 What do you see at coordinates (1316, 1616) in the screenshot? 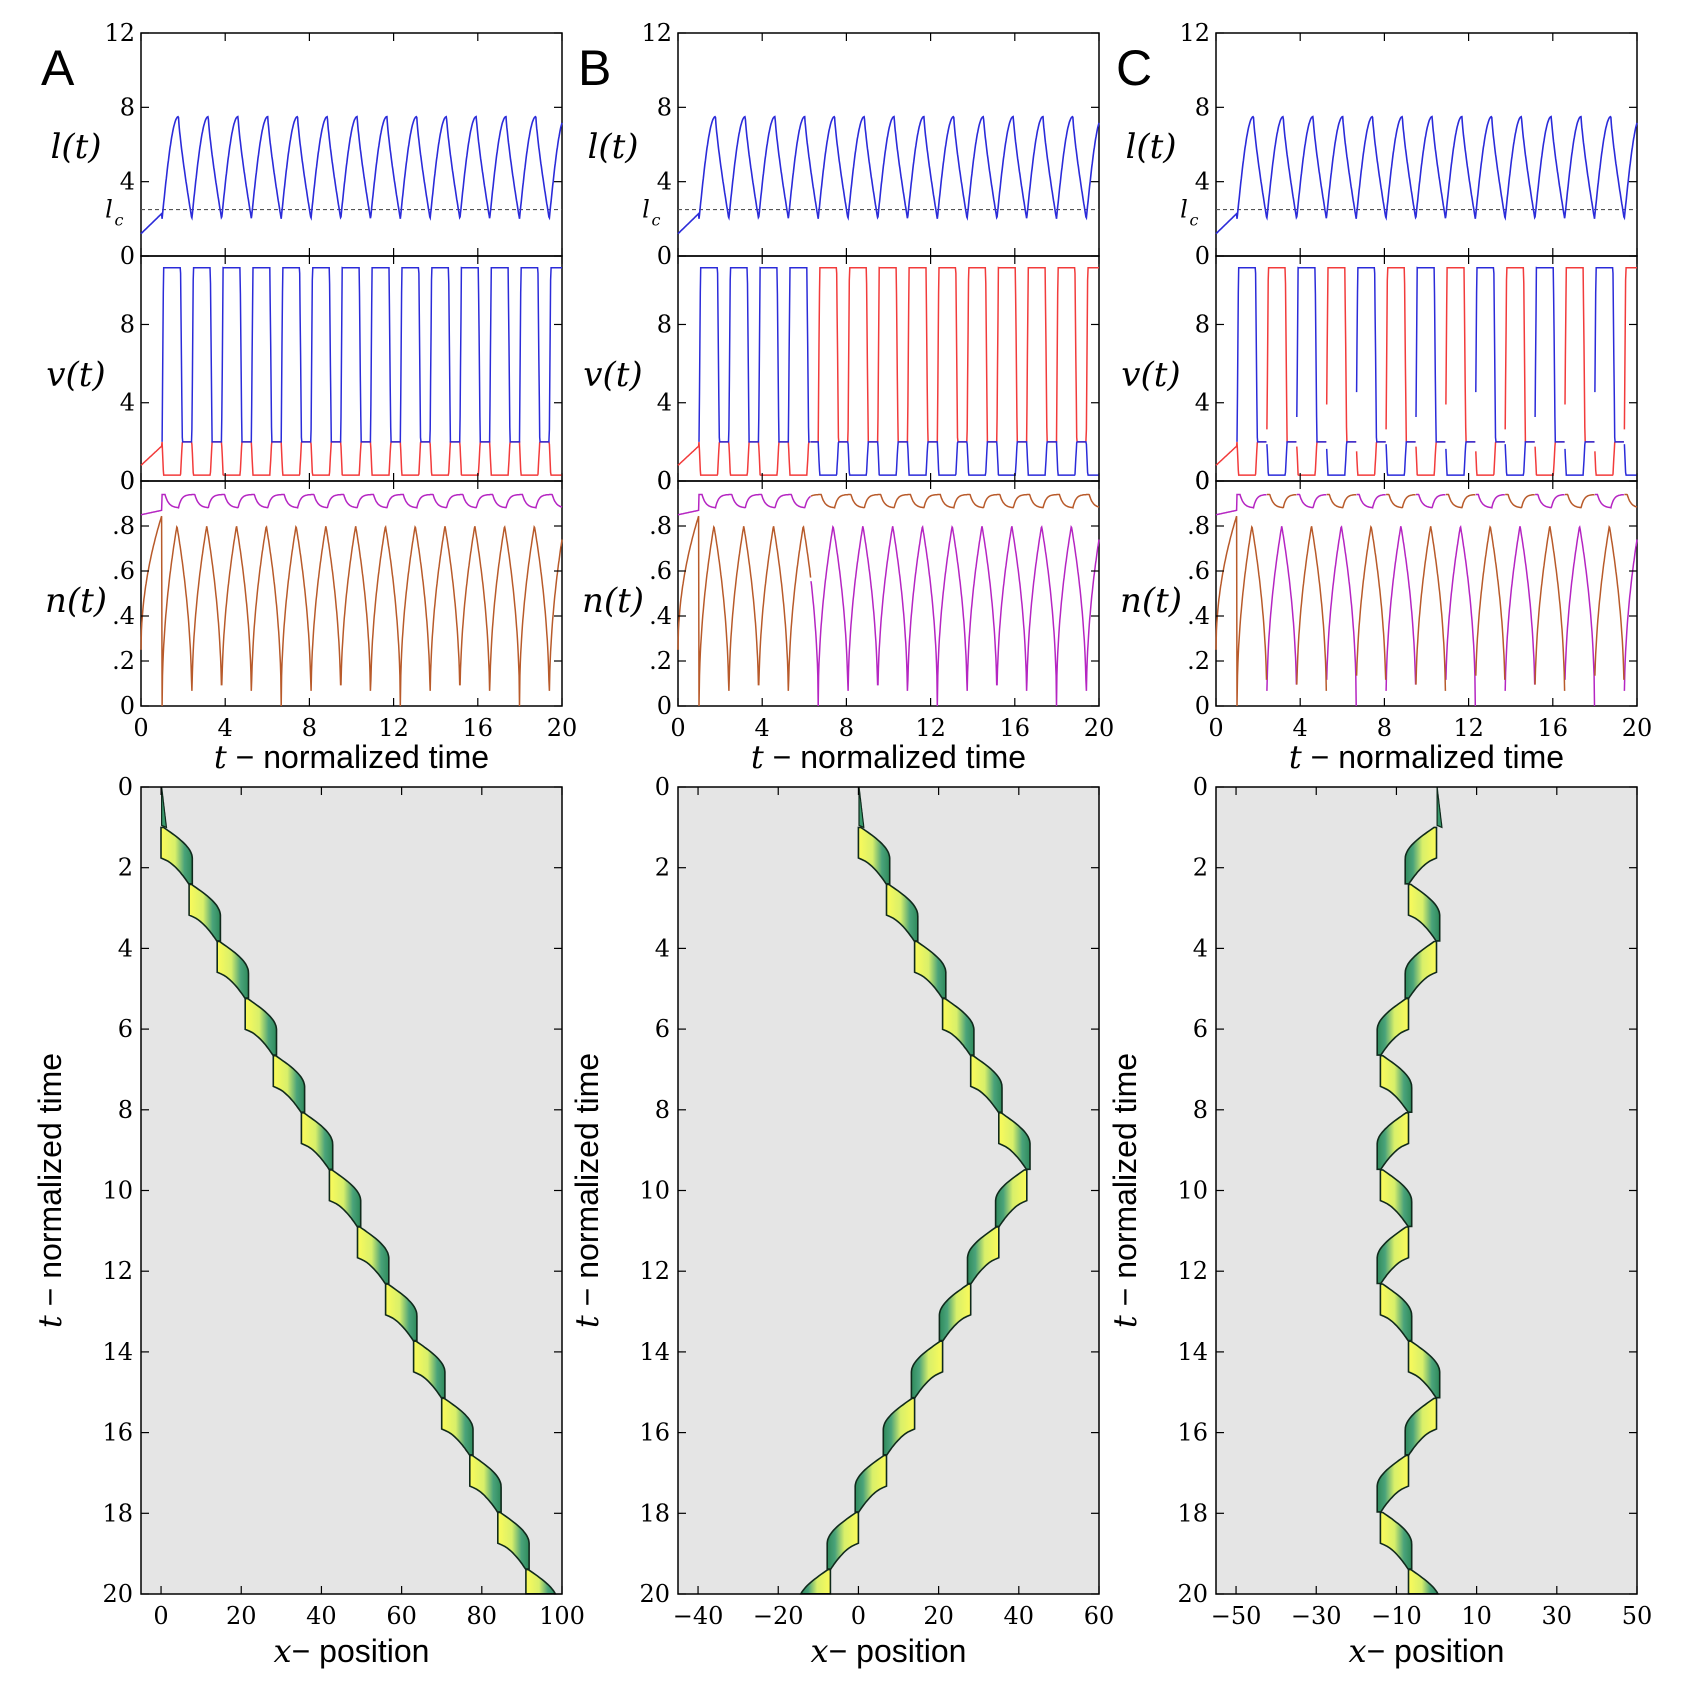
I see `x-tick-label: −30` at bounding box center [1316, 1616].